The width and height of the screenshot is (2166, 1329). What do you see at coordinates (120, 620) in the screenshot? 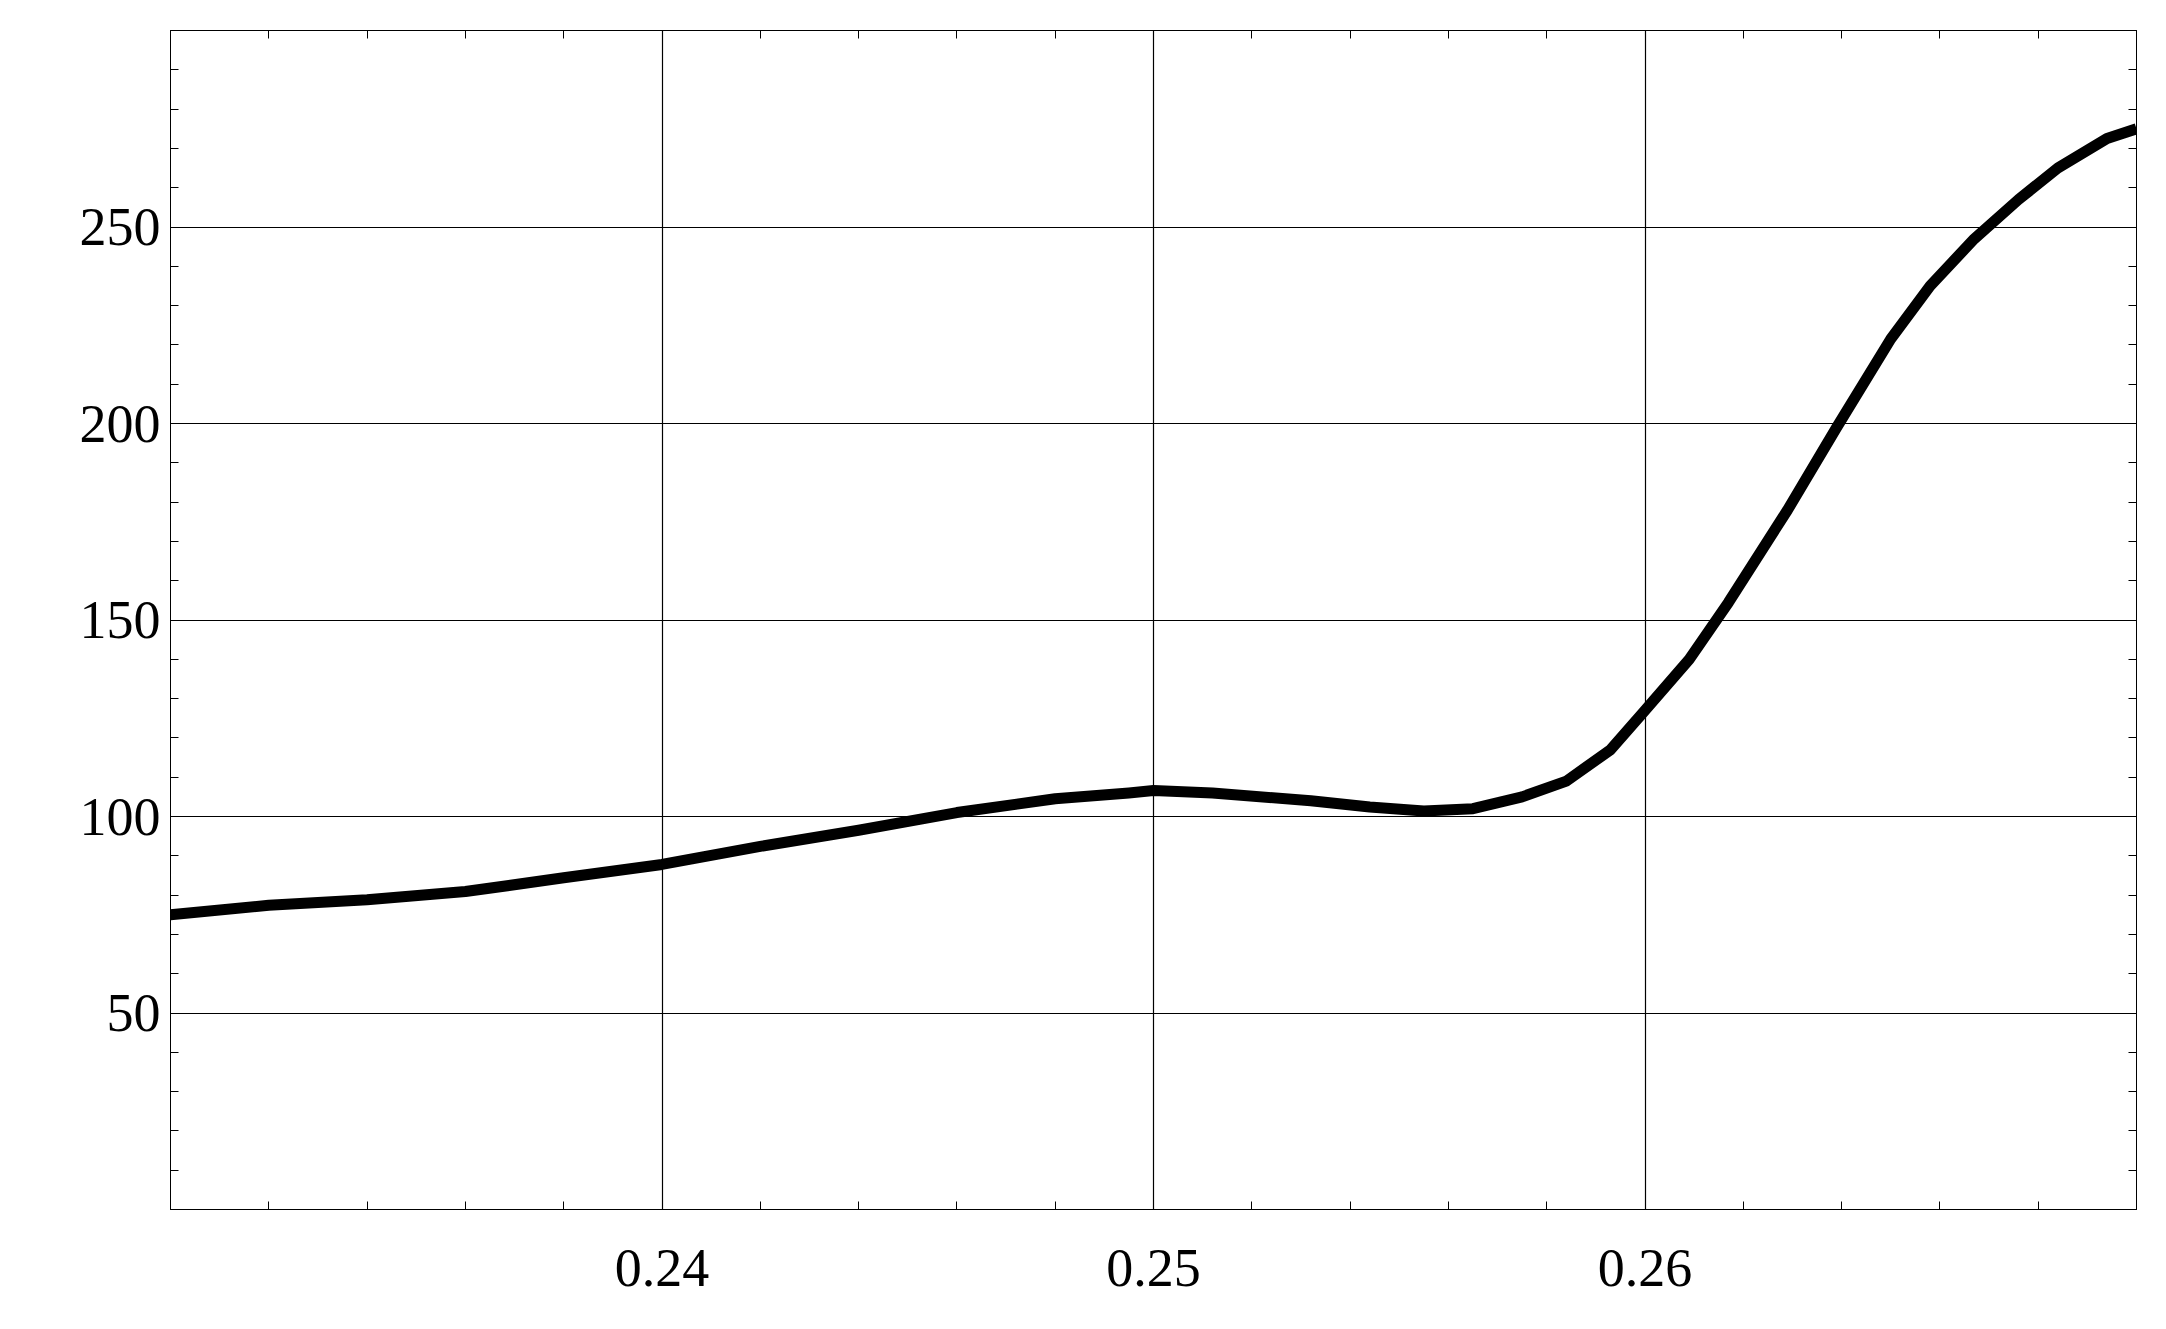
I see `y-tick-label: 150` at bounding box center [120, 620].